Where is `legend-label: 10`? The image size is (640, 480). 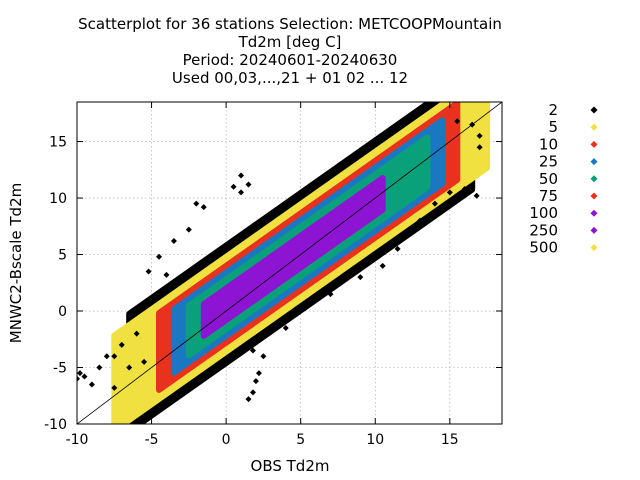 legend-label: 10 is located at coordinates (548, 144).